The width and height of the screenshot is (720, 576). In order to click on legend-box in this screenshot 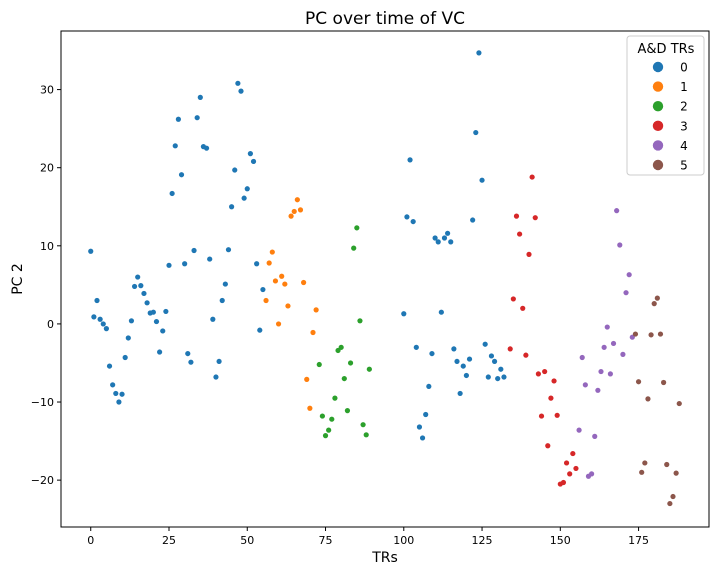, I will do `click(665, 105)`.